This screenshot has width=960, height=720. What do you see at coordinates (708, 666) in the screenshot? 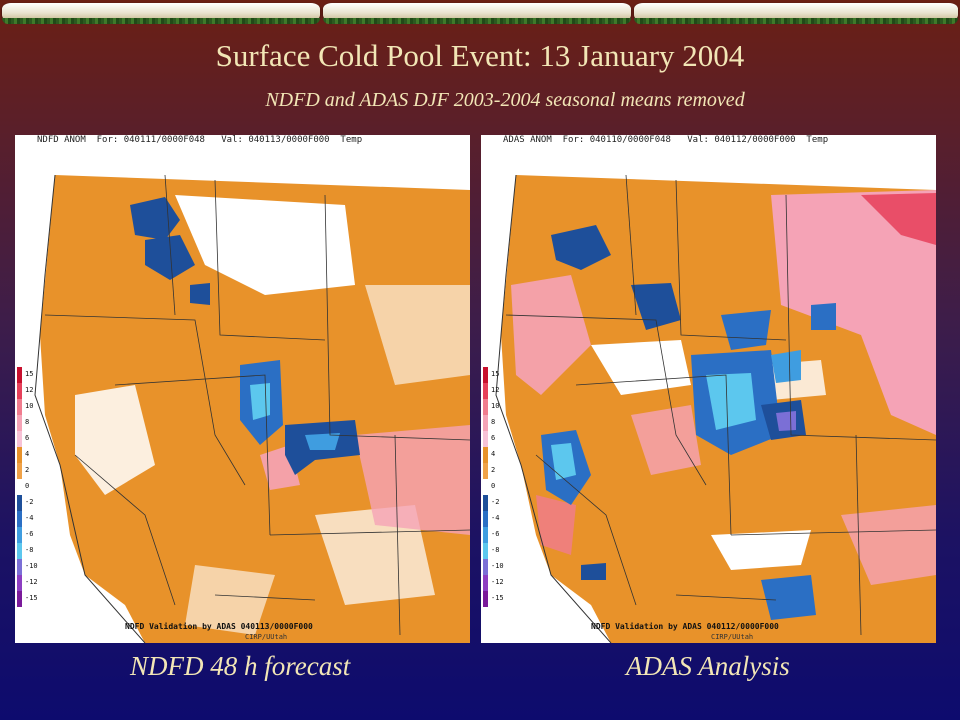
I see `adas-caption: ADAS Analysis` at bounding box center [708, 666].